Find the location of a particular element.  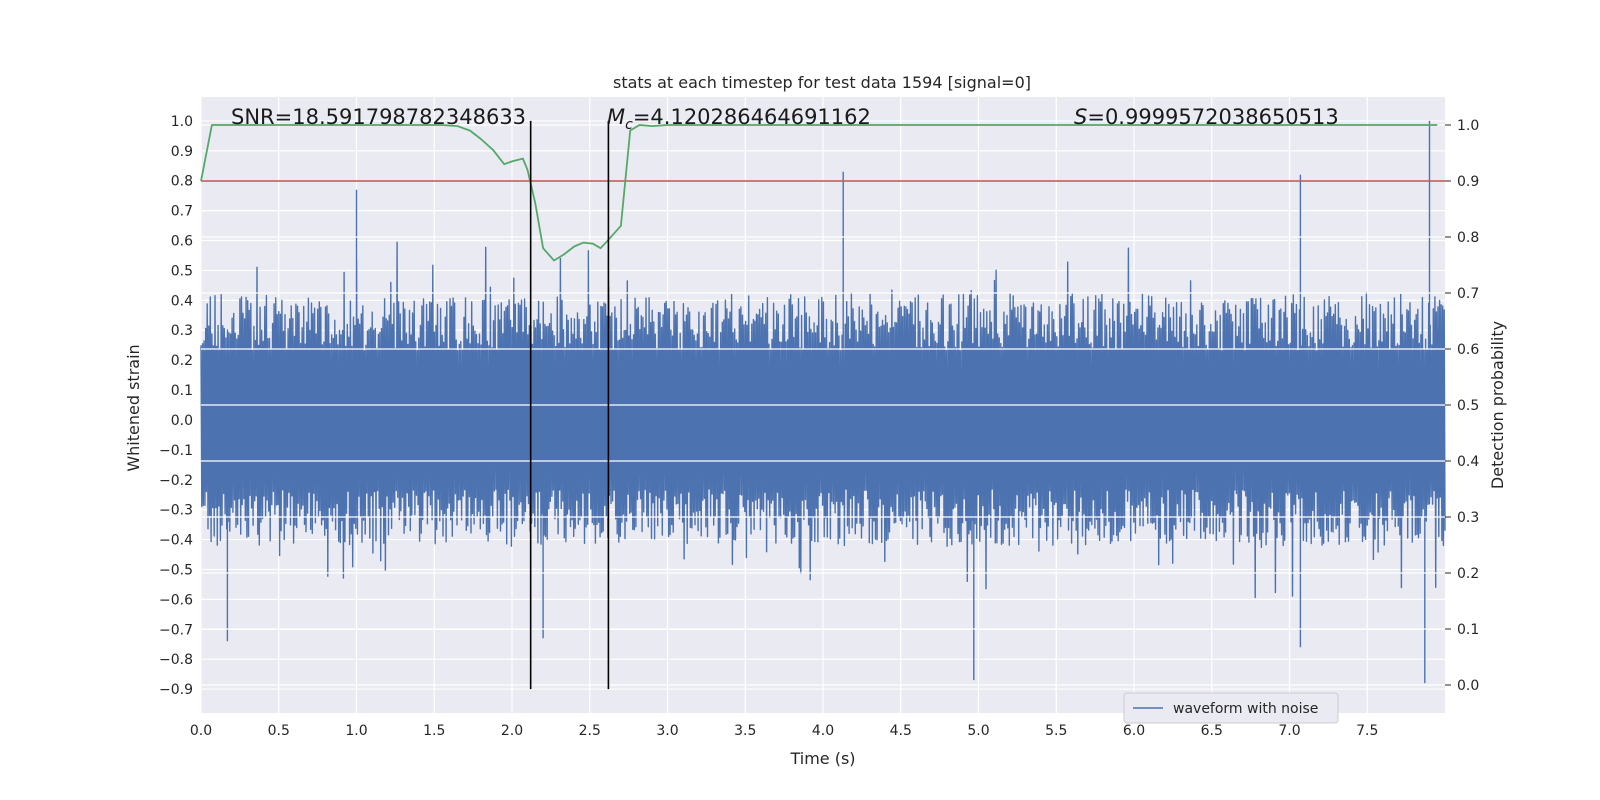

y2-tick-label: 0.3 is located at coordinates (1468, 518).